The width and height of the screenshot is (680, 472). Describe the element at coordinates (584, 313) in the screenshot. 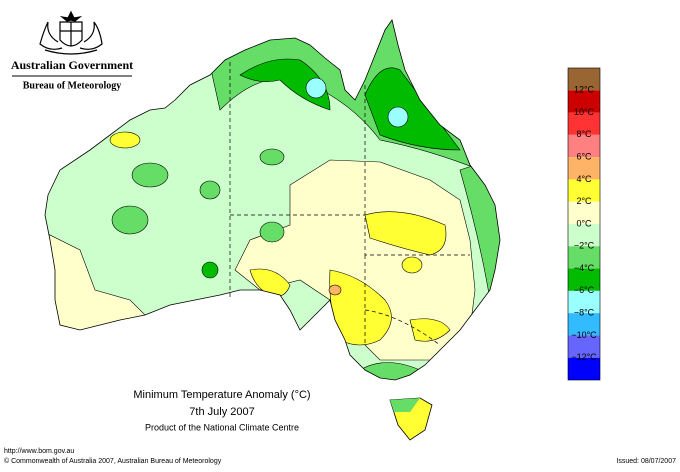

I see `legend-label: −8°C` at that location.